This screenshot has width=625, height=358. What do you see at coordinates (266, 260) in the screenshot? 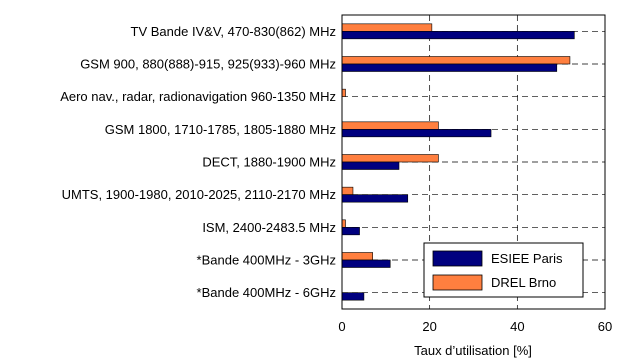
I see `y-tick-label: *Bande 400MHz - 3GHz` at bounding box center [266, 260].